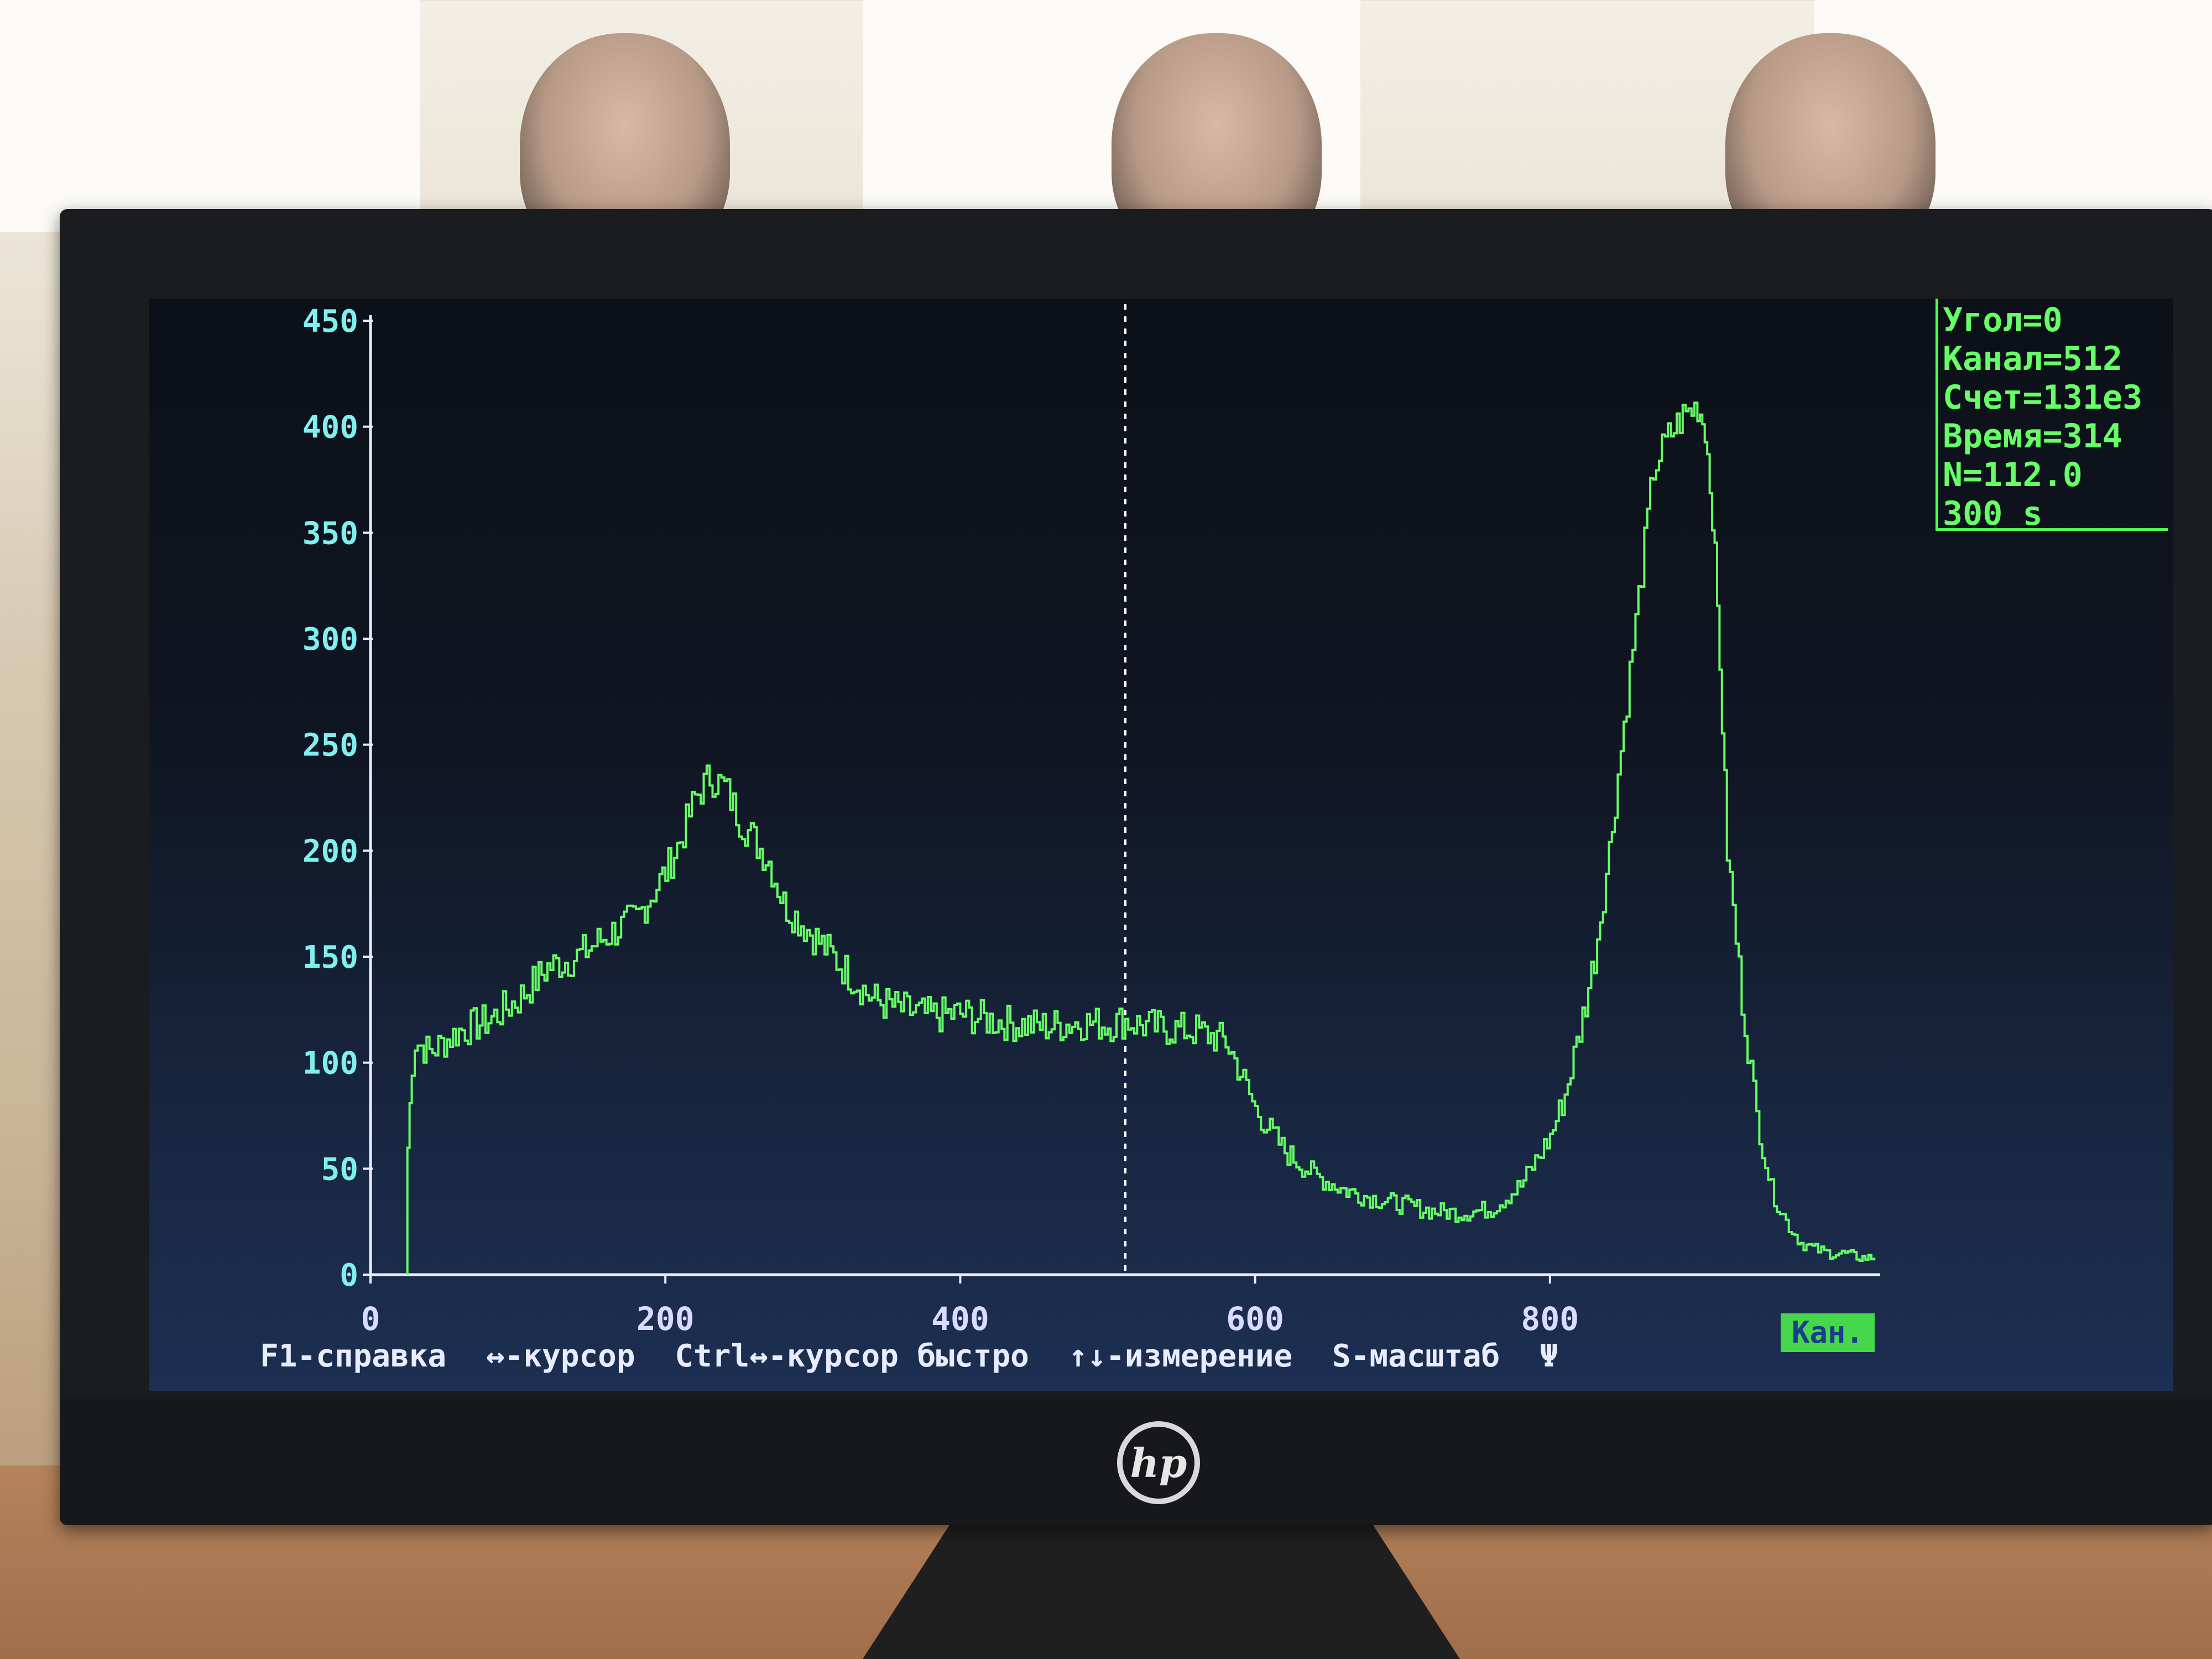  What do you see at coordinates (330, 428) in the screenshot?
I see `y-tick-label-8: 400` at bounding box center [330, 428].